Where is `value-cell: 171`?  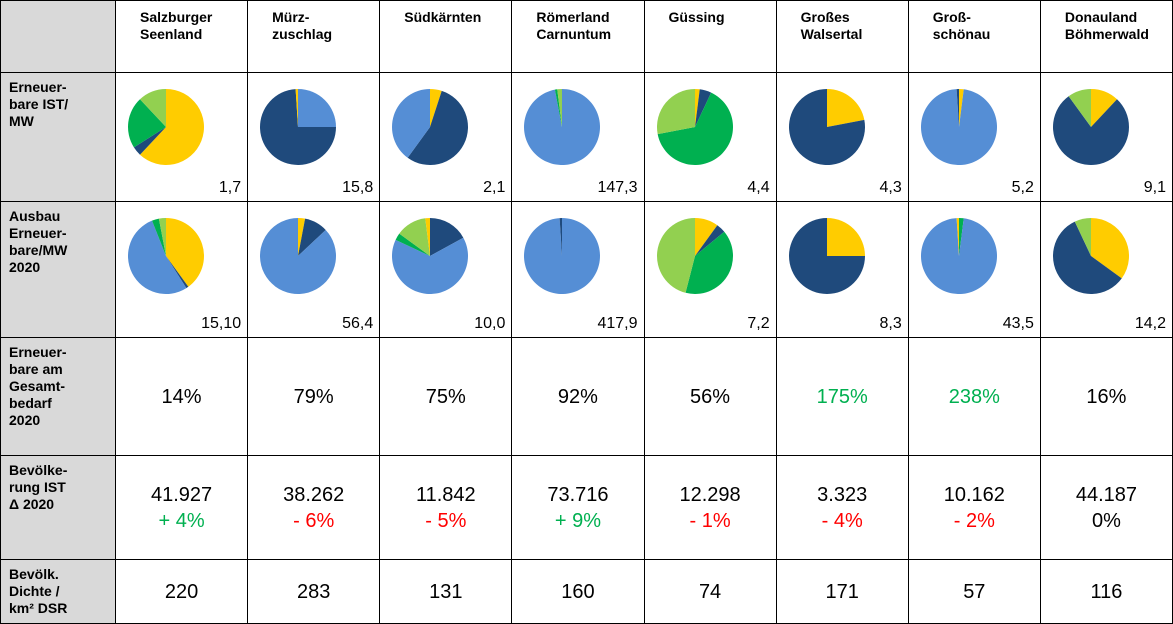 value-cell: 171 is located at coordinates (842, 591).